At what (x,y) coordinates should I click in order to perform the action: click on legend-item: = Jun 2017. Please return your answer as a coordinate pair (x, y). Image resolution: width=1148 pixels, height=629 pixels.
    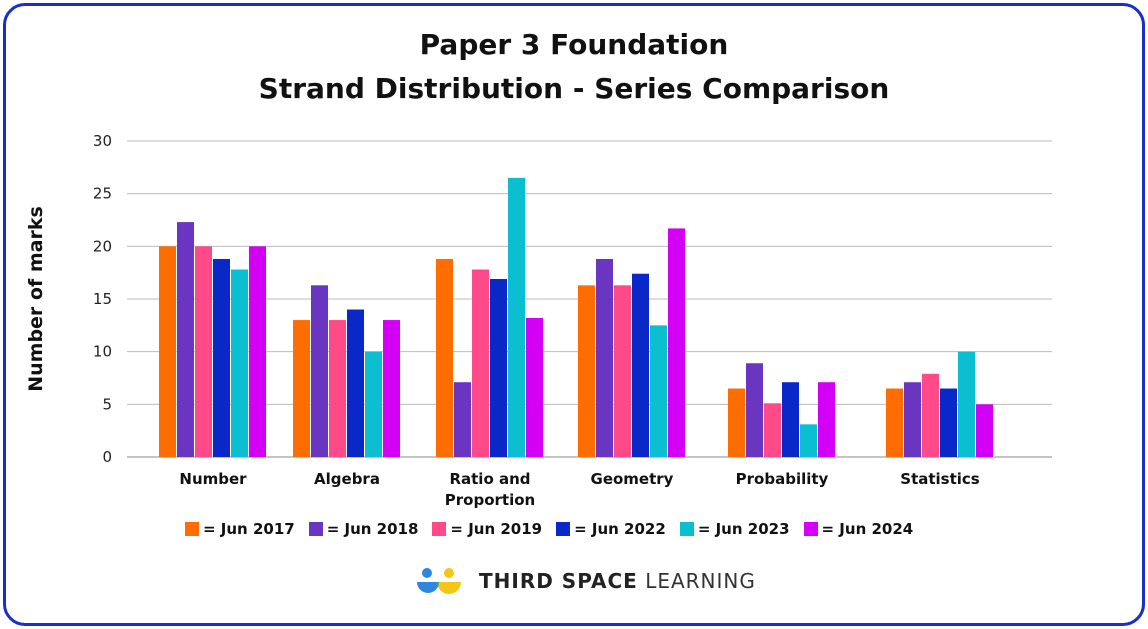
    Looking at the image, I should click on (240, 529).